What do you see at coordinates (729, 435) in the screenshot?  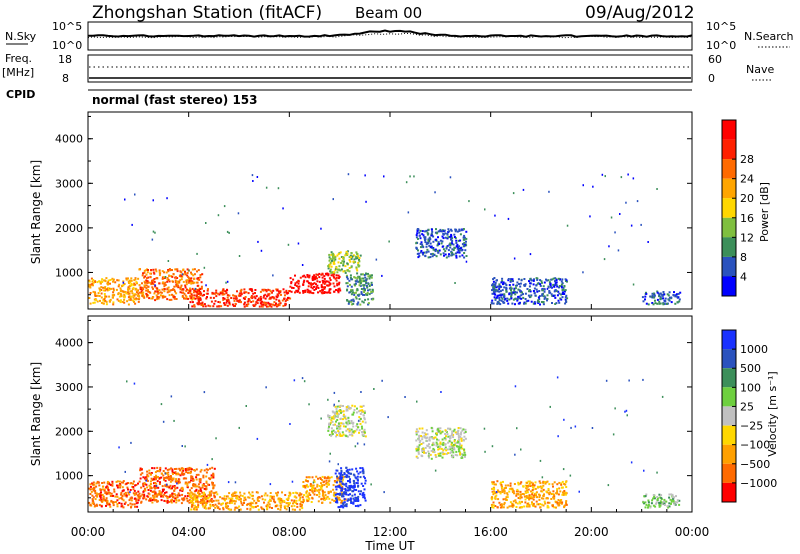 I see `colorbar-swatch` at bounding box center [729, 435].